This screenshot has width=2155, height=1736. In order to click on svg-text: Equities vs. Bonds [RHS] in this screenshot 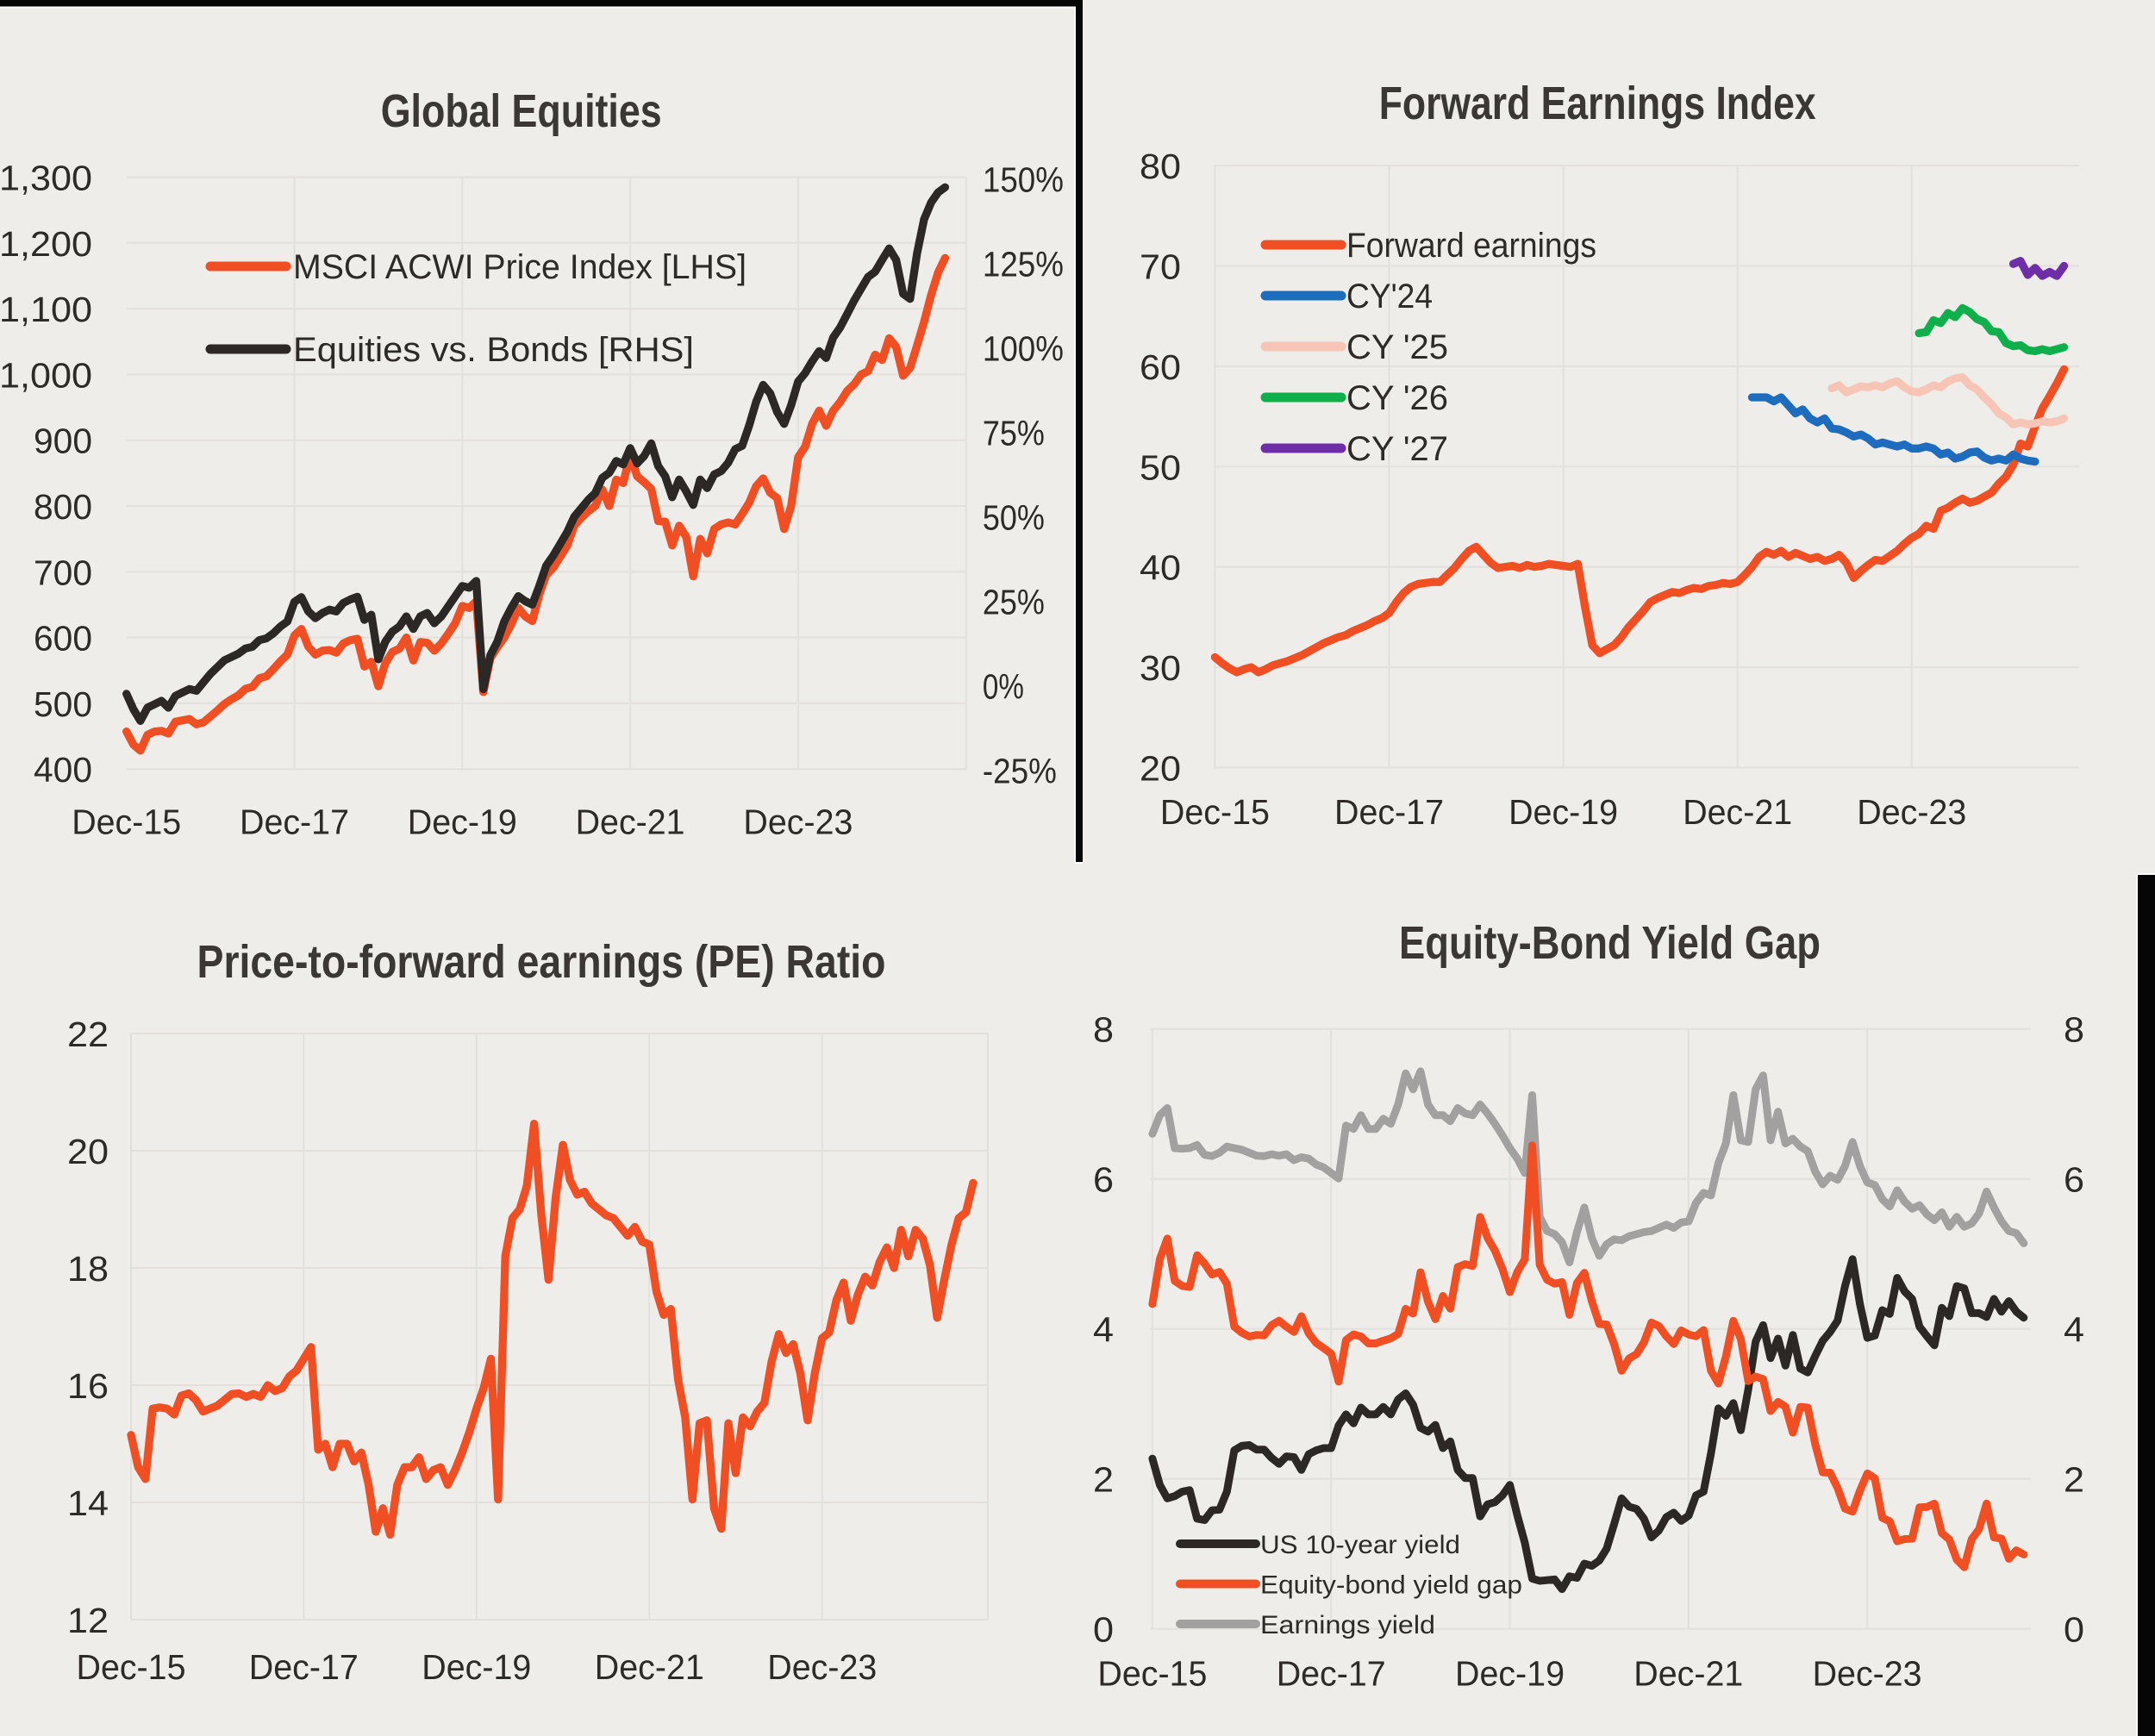, I will do `click(494, 350)`.